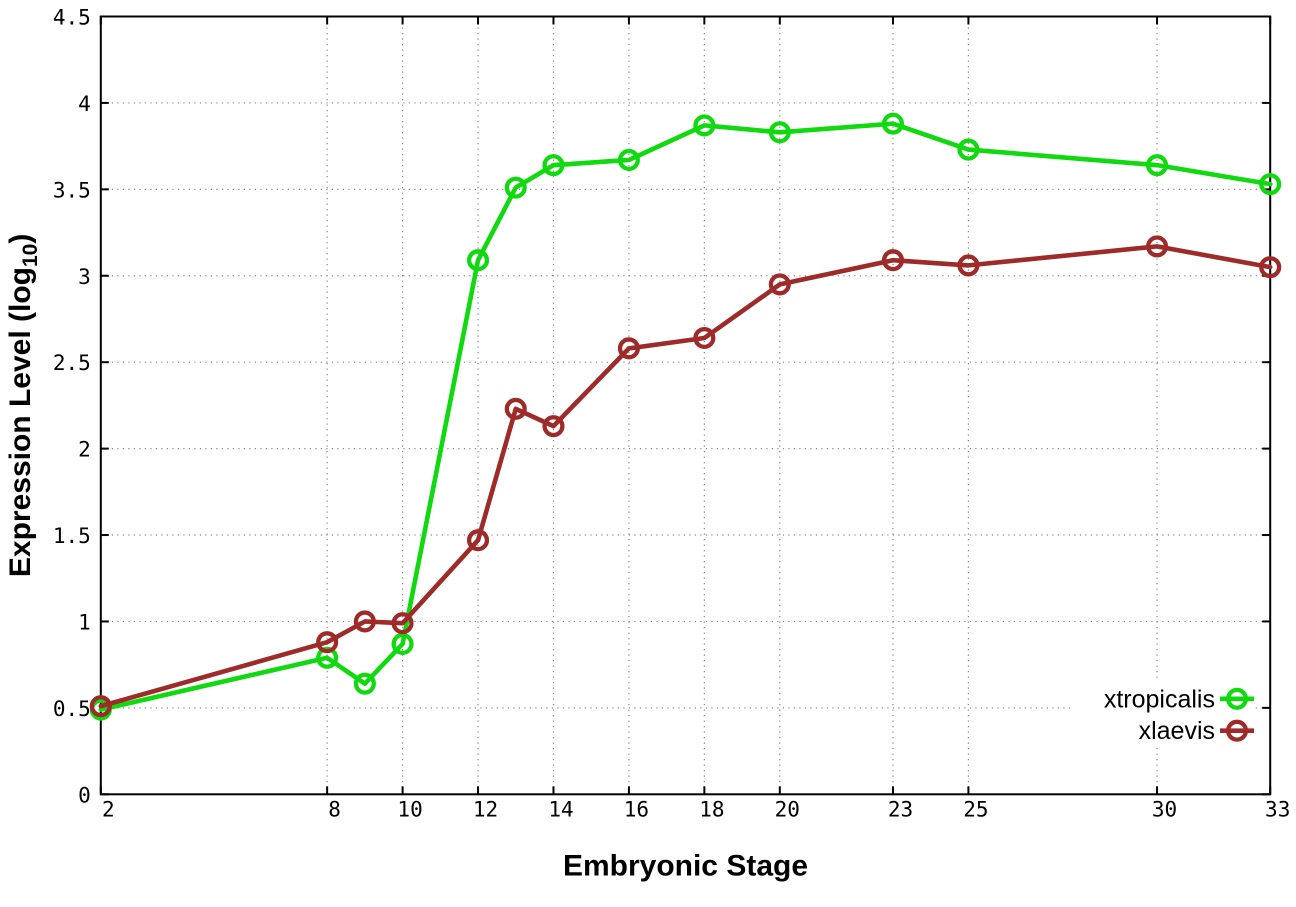 This screenshot has height=907, width=1296. Describe the element at coordinates (900, 809) in the screenshot. I see `x-tick-label: 23` at that location.